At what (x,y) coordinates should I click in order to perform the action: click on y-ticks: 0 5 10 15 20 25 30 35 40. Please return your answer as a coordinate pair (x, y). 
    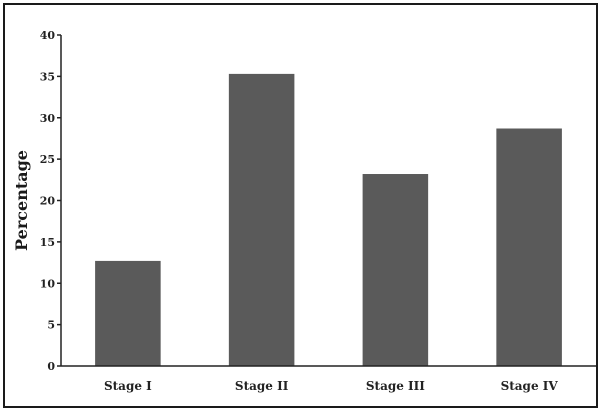
    Looking at the image, I should click on (50, 201).